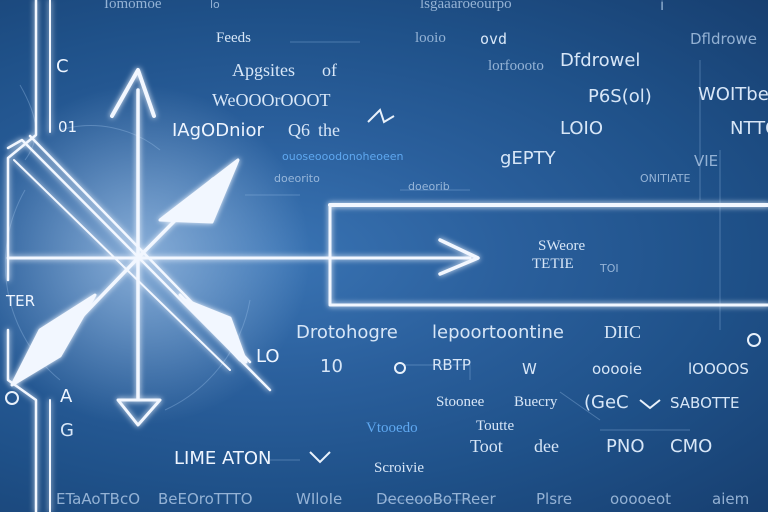 The height and width of the screenshot is (512, 768). What do you see at coordinates (617, 369) in the screenshot?
I see `bg-text: ooooie` at bounding box center [617, 369].